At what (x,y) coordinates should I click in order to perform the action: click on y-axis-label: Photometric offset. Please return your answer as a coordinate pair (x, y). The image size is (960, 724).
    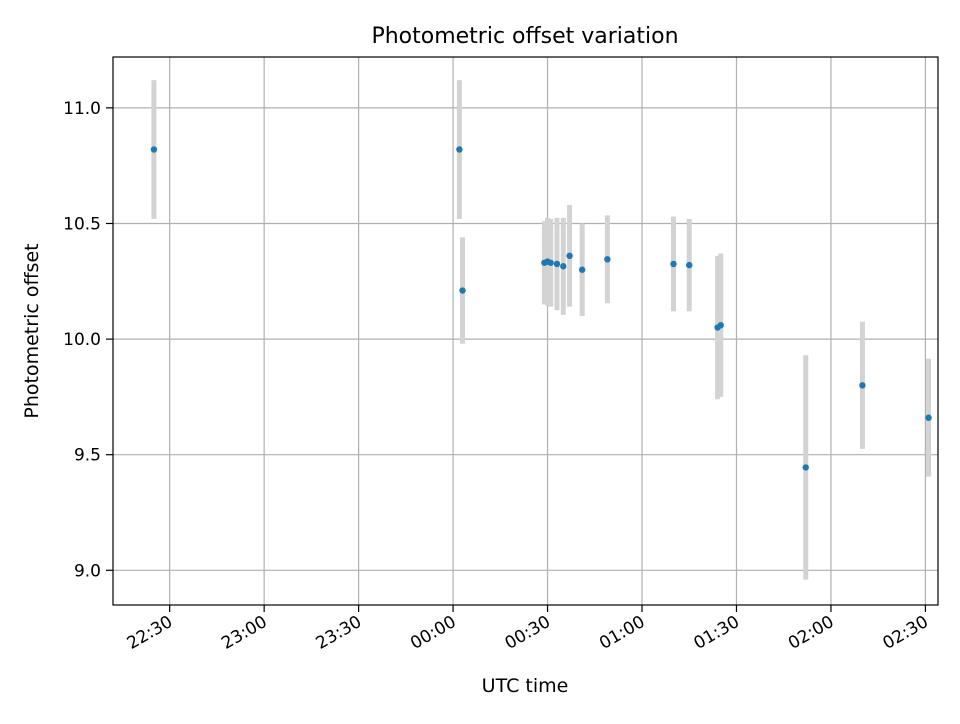
    Looking at the image, I should click on (32, 330).